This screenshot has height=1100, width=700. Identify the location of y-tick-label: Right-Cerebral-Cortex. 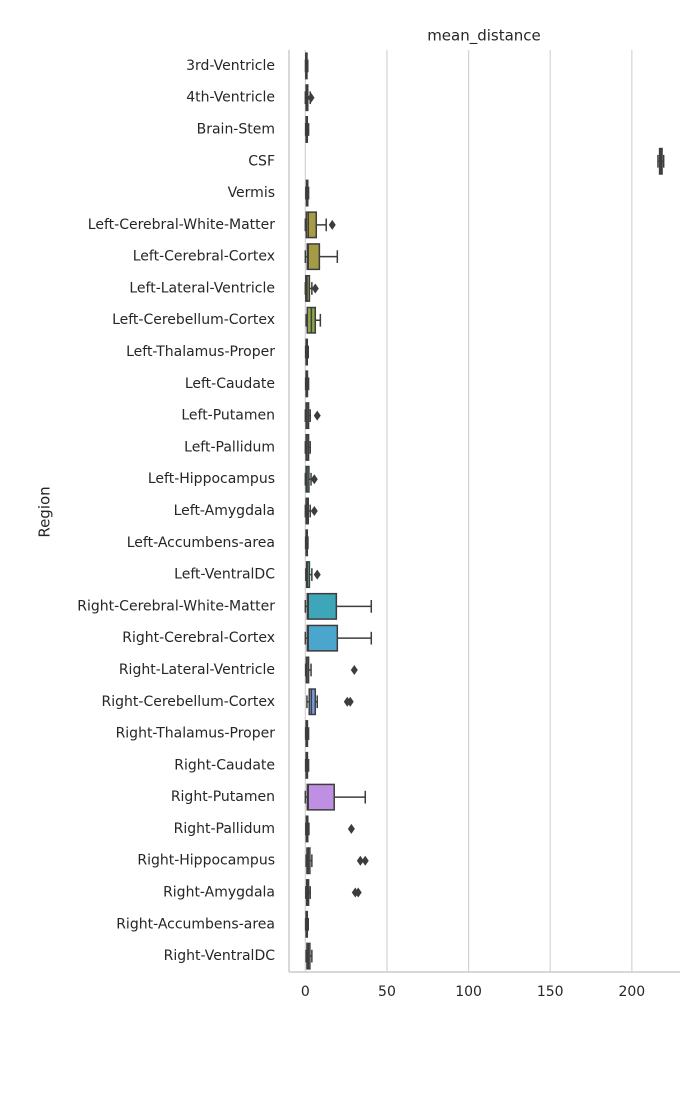
(198, 638).